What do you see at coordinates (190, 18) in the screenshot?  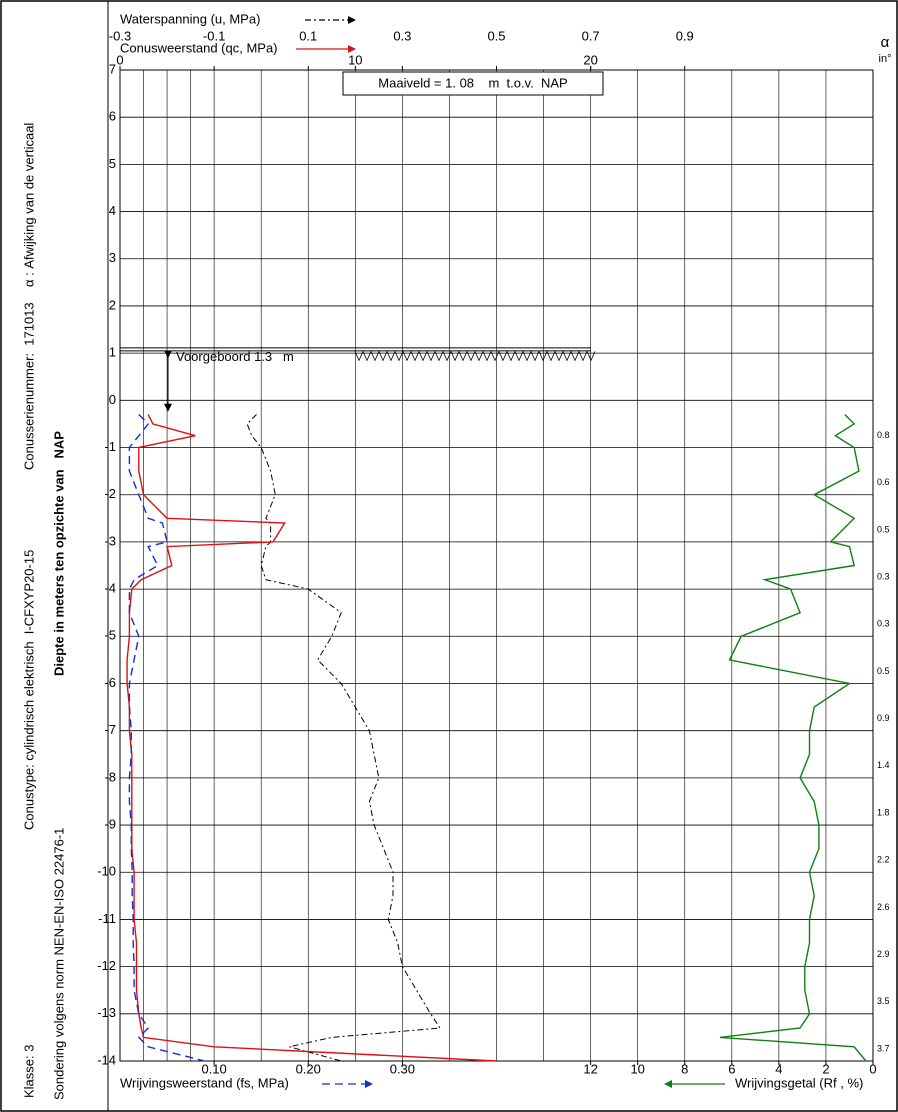 I see `legend-label: Waterspanning (u, MPa)` at bounding box center [190, 18].